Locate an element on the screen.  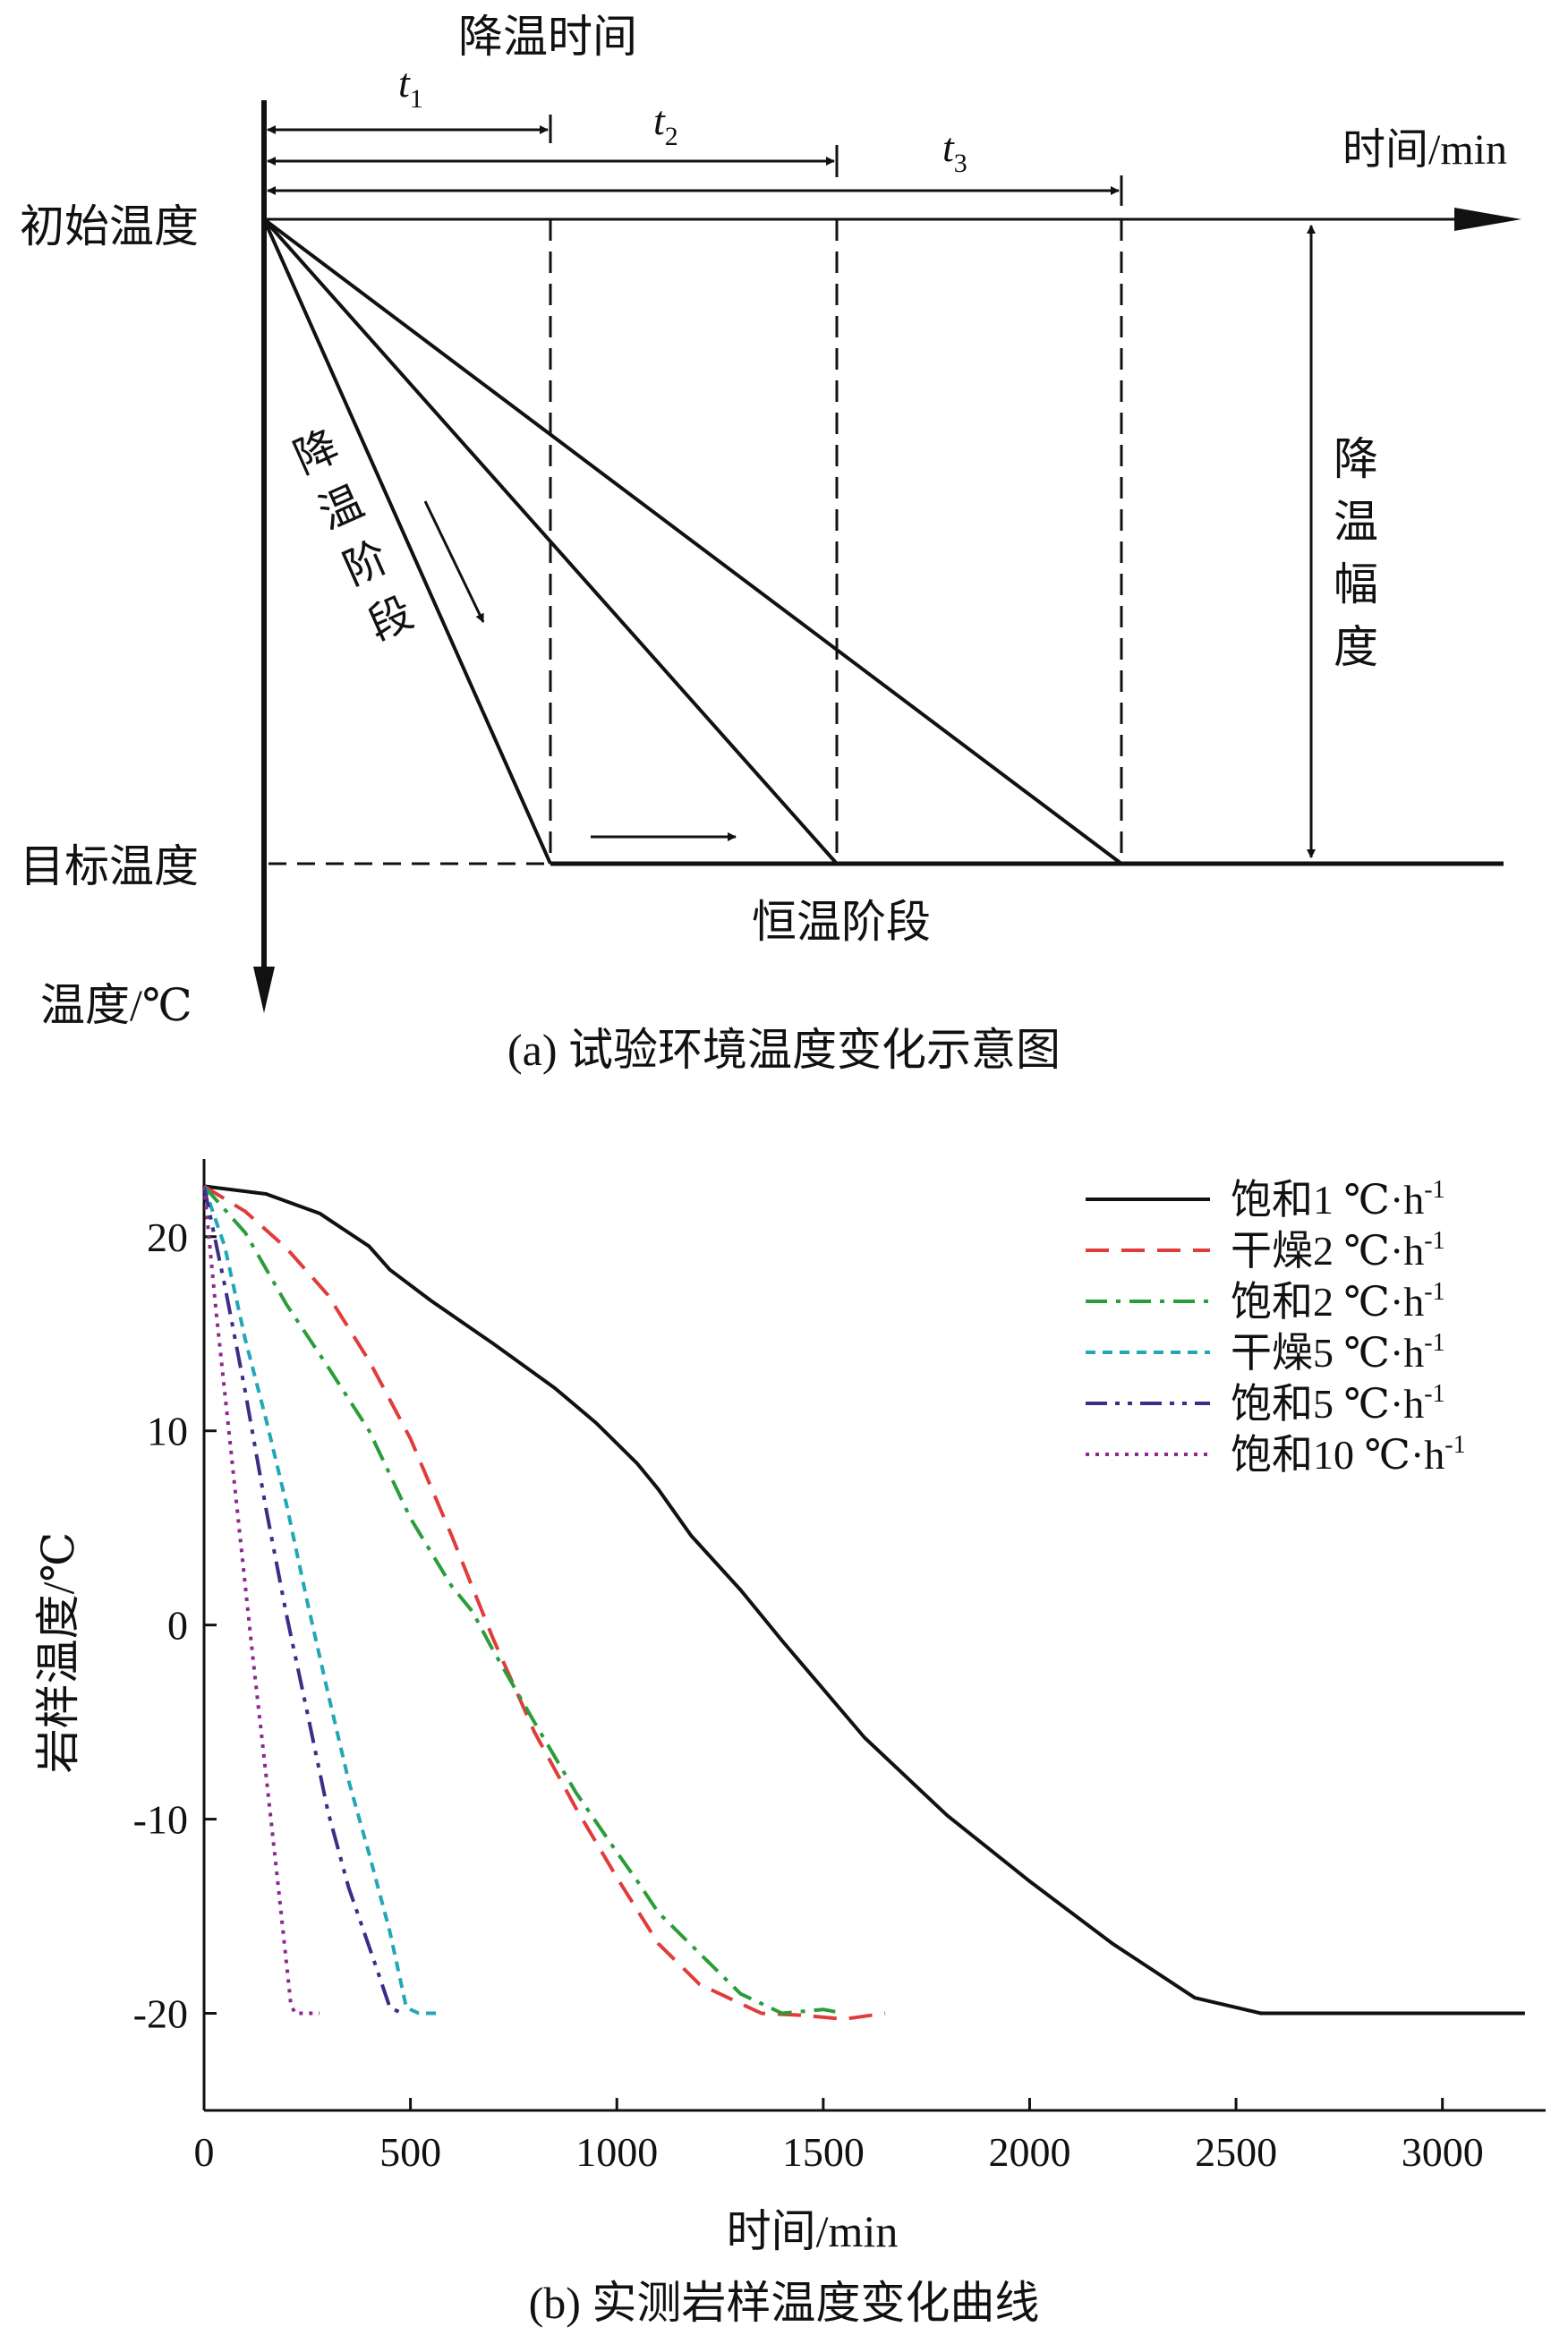
temperature-axis-arrow is located at coordinates (264, 990).